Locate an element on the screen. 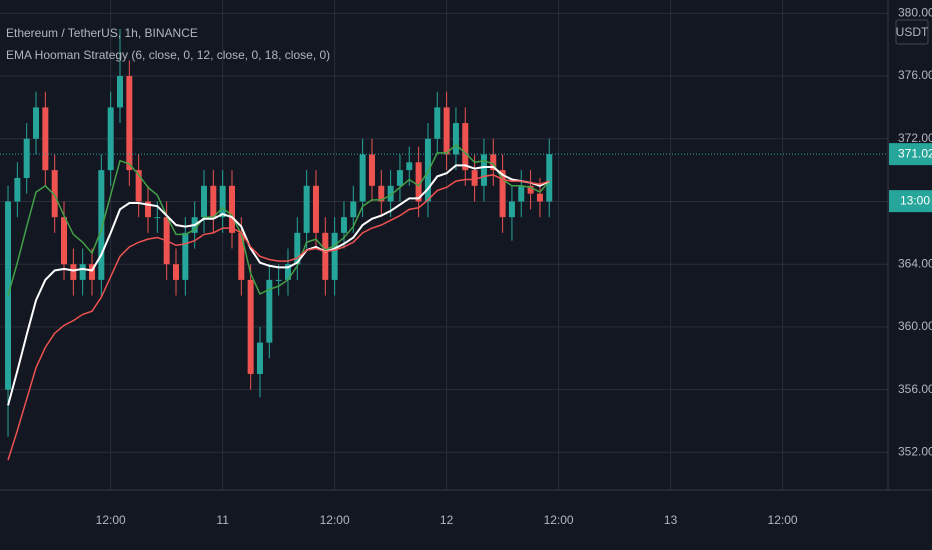 This screenshot has height=550, width=932. countdown-label: 13:00 is located at coordinates (915, 200).